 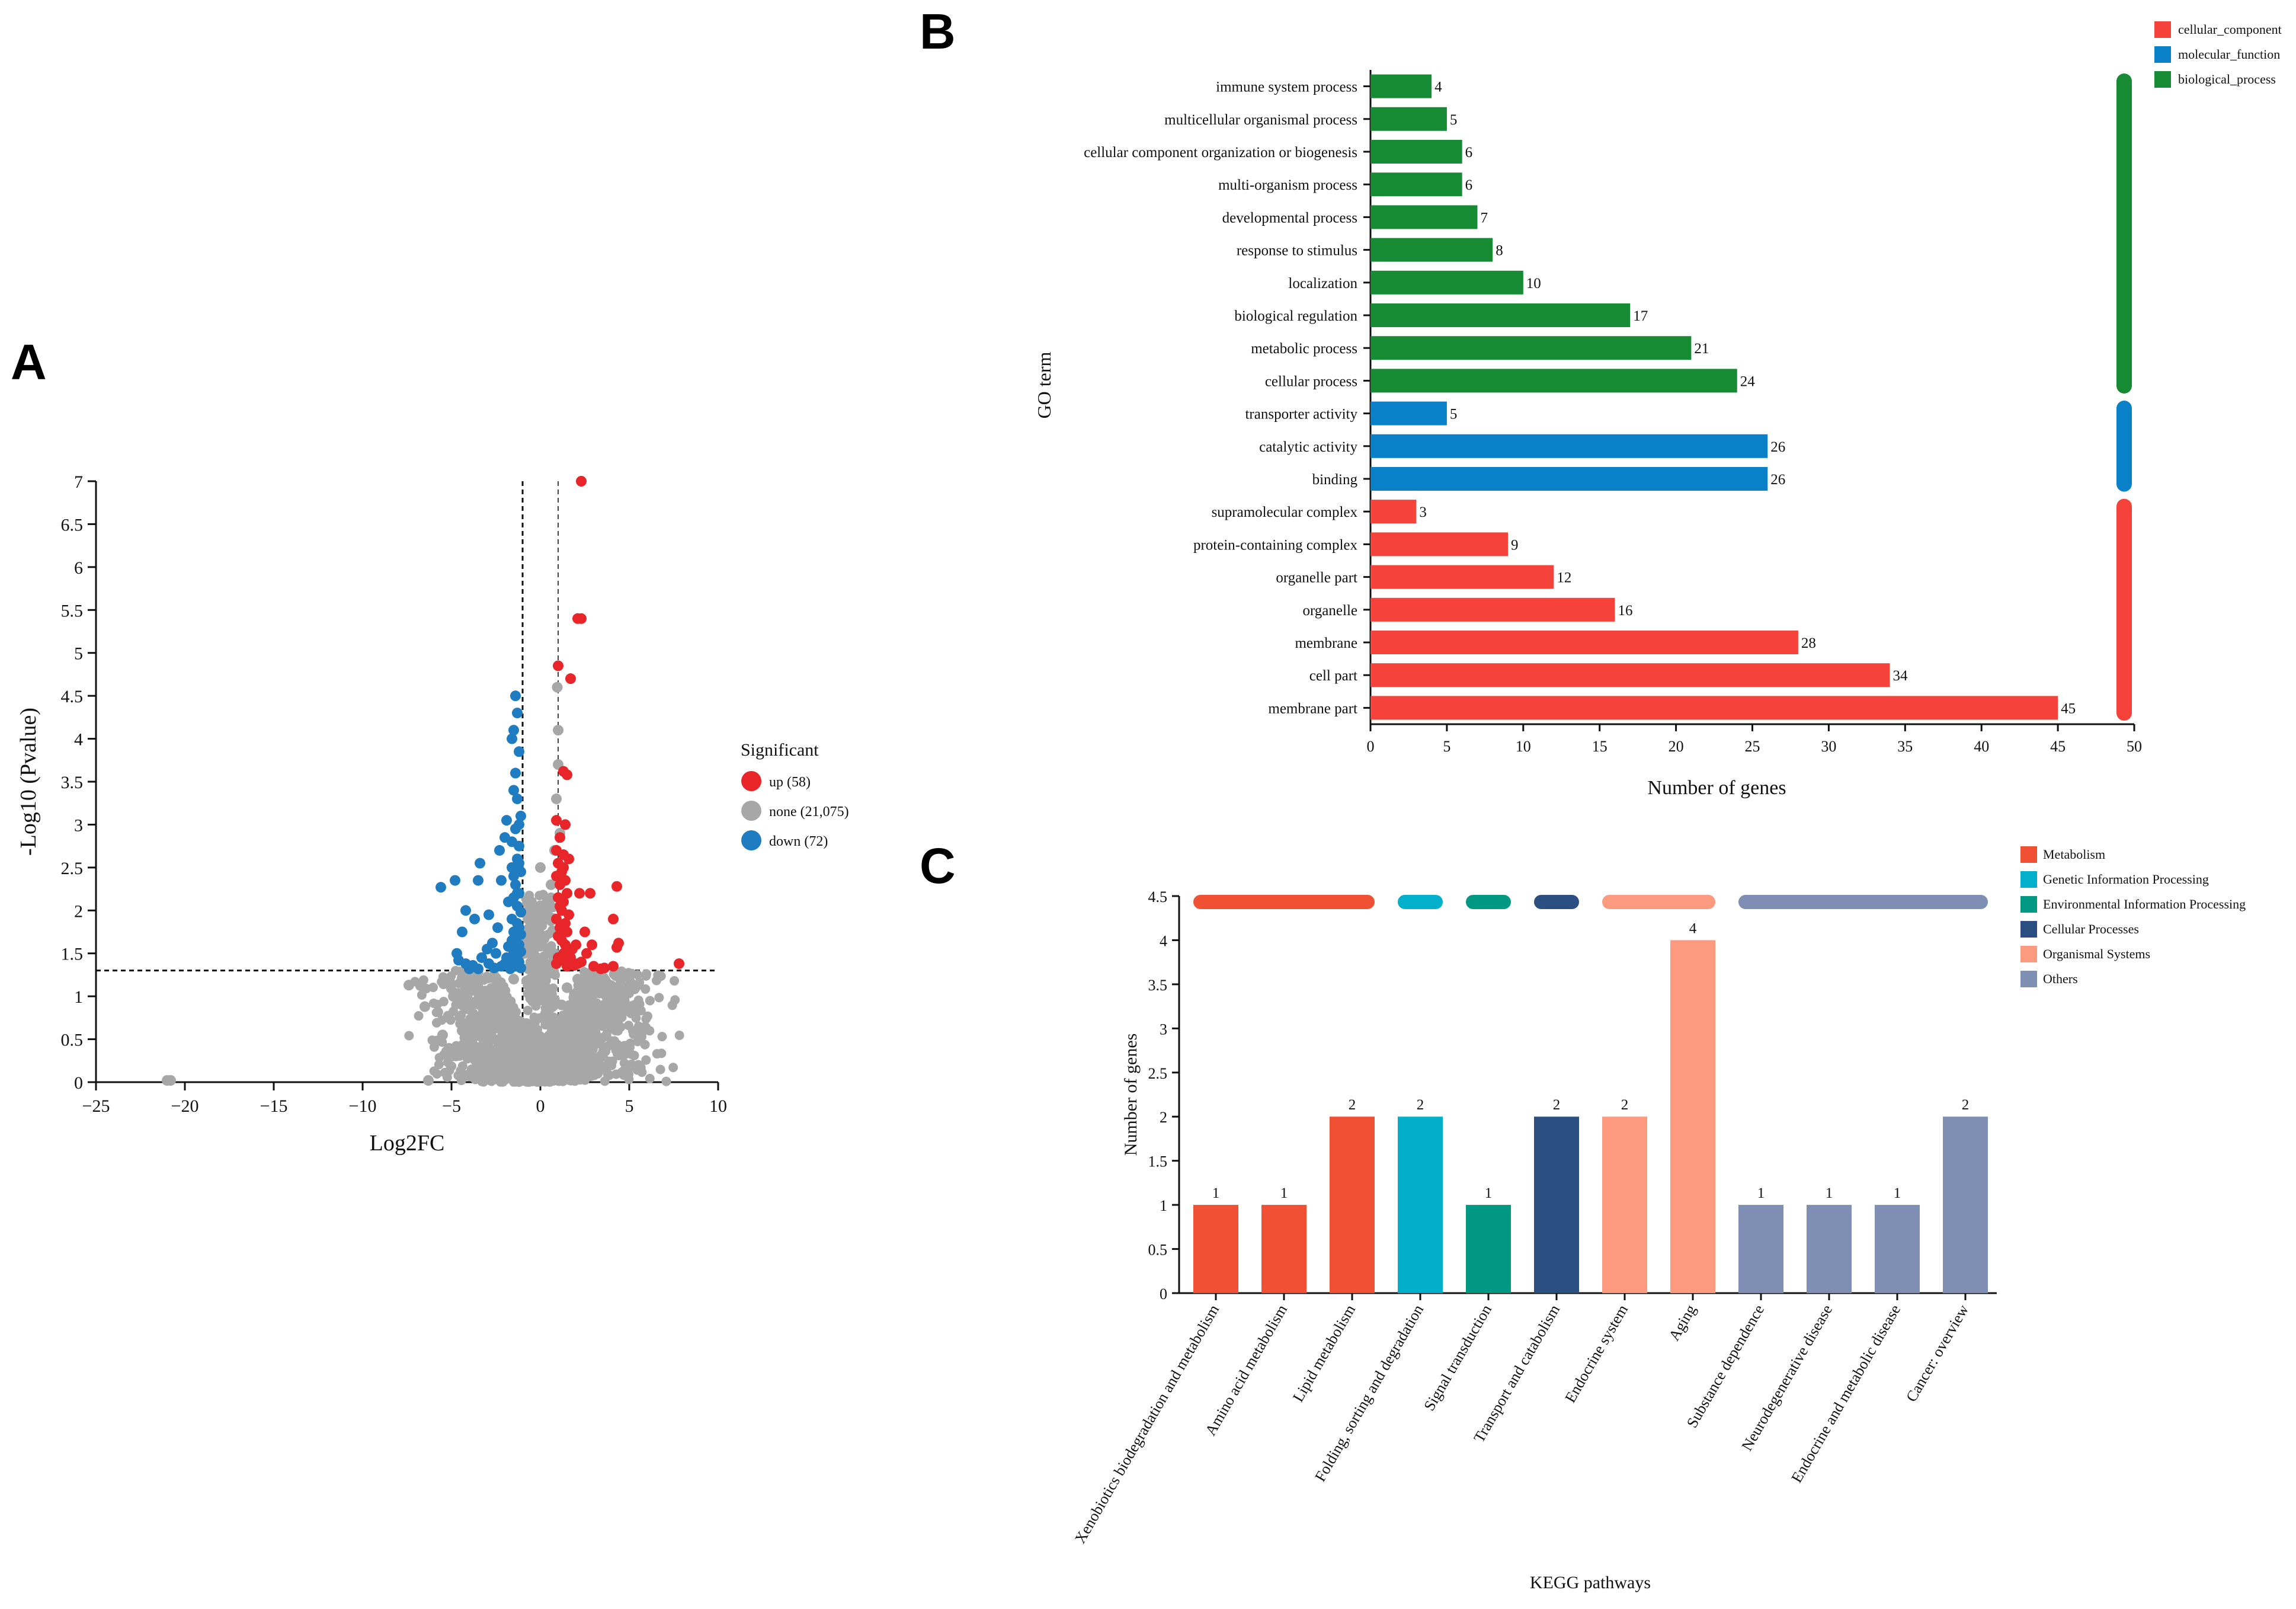 What do you see at coordinates (2096, 953) in the screenshot?
I see `kegg-legend-label-organismal: Organismal Systems` at bounding box center [2096, 953].